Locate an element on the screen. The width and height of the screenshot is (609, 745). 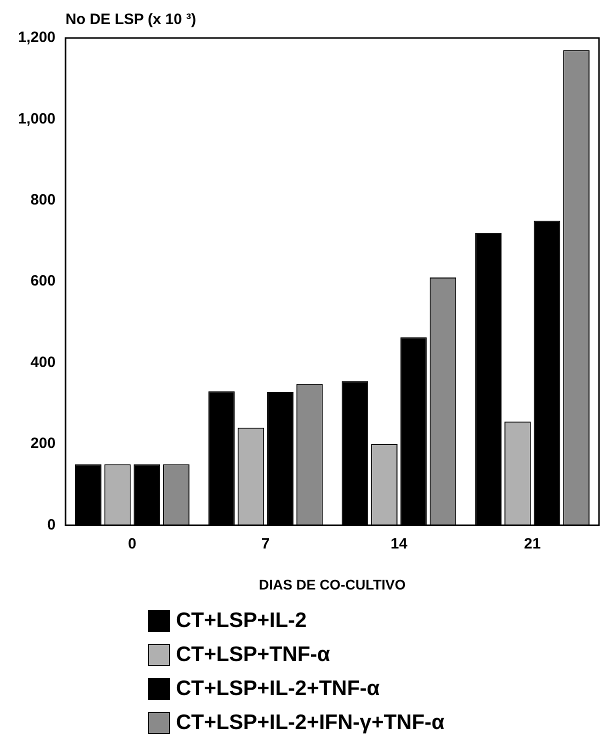
x-axis-title: DIAS DE CO-CULTIVO is located at coordinates (332, 584).